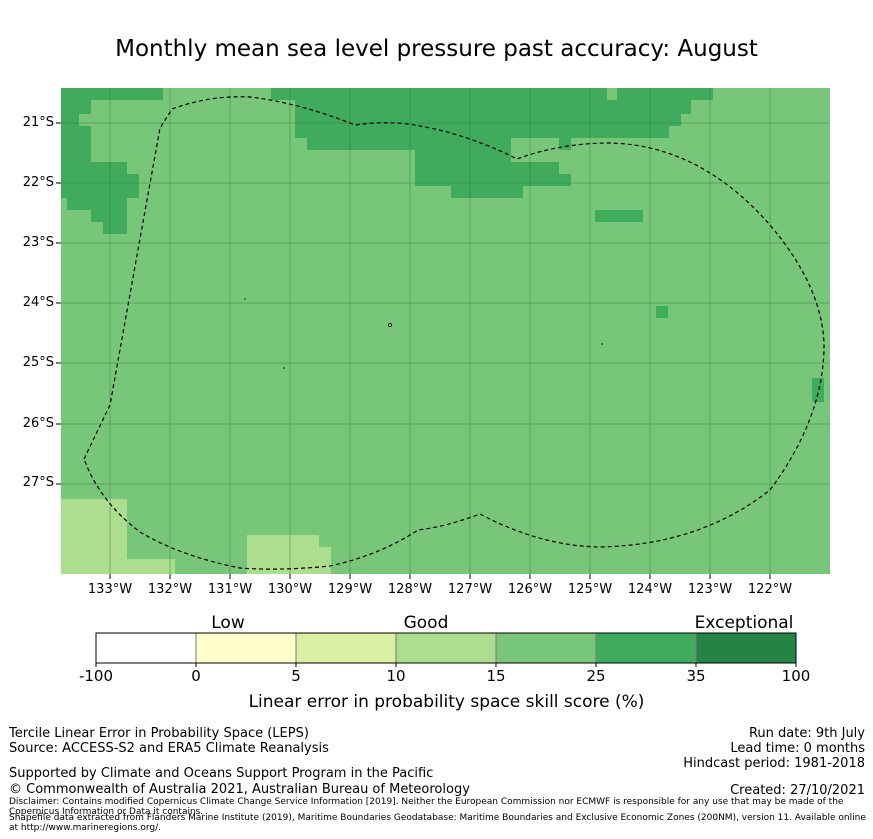  I want to click on lon-label: 123°W, so click(710, 589).